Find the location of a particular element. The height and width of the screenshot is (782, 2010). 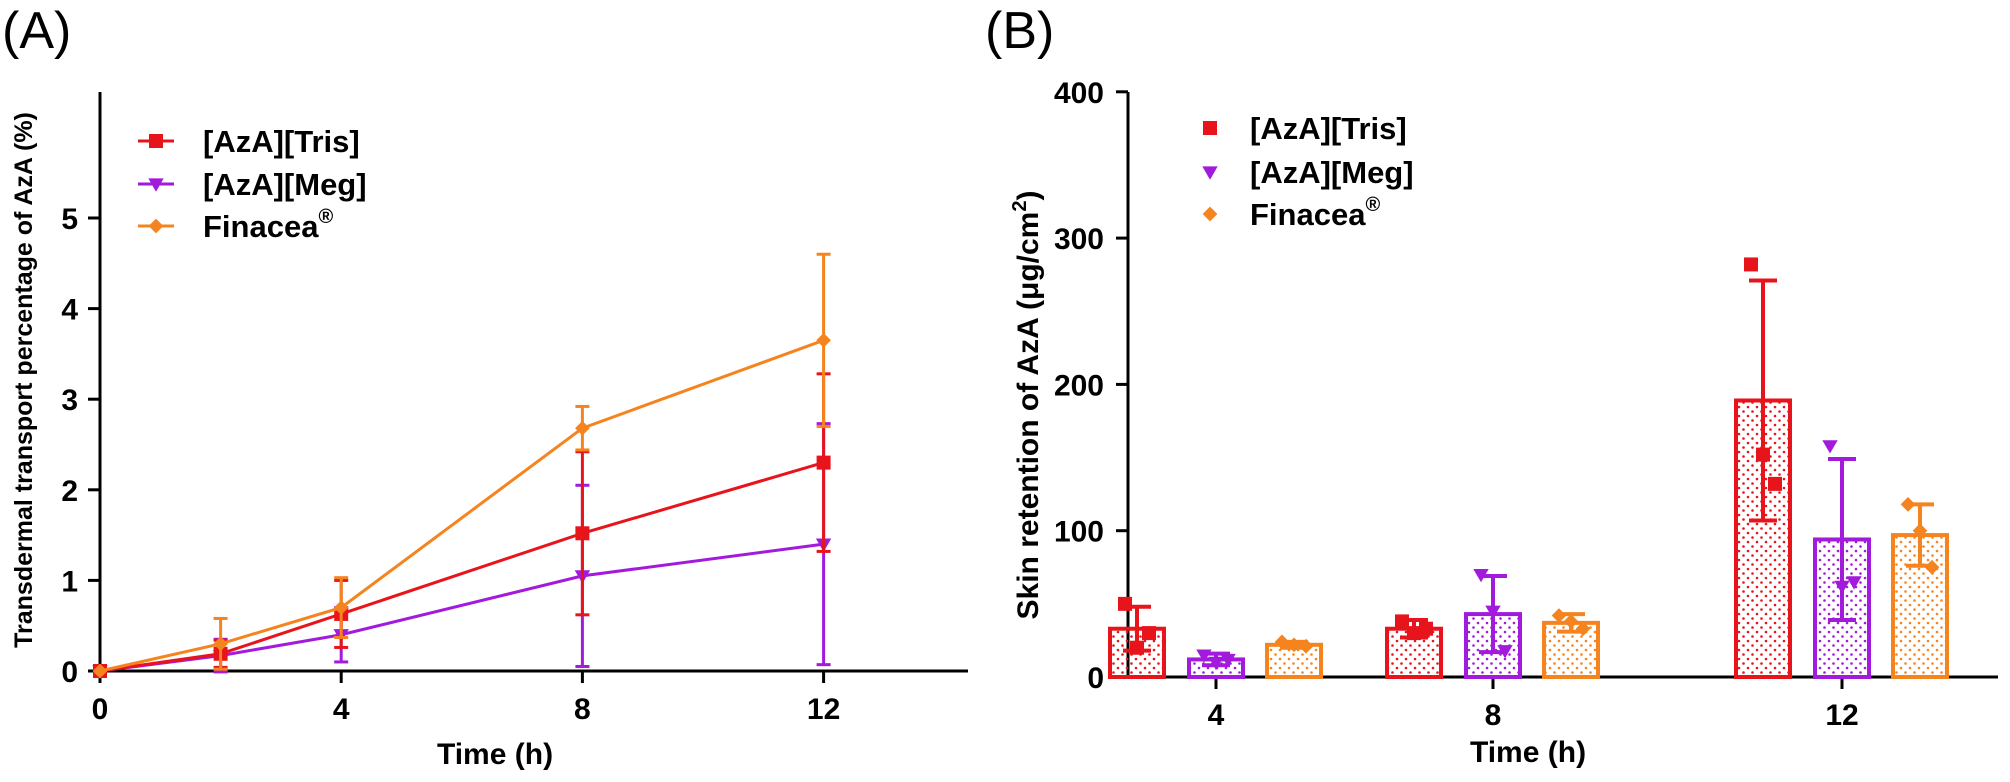

y-tick-label: 200 is located at coordinates (1079, 385).